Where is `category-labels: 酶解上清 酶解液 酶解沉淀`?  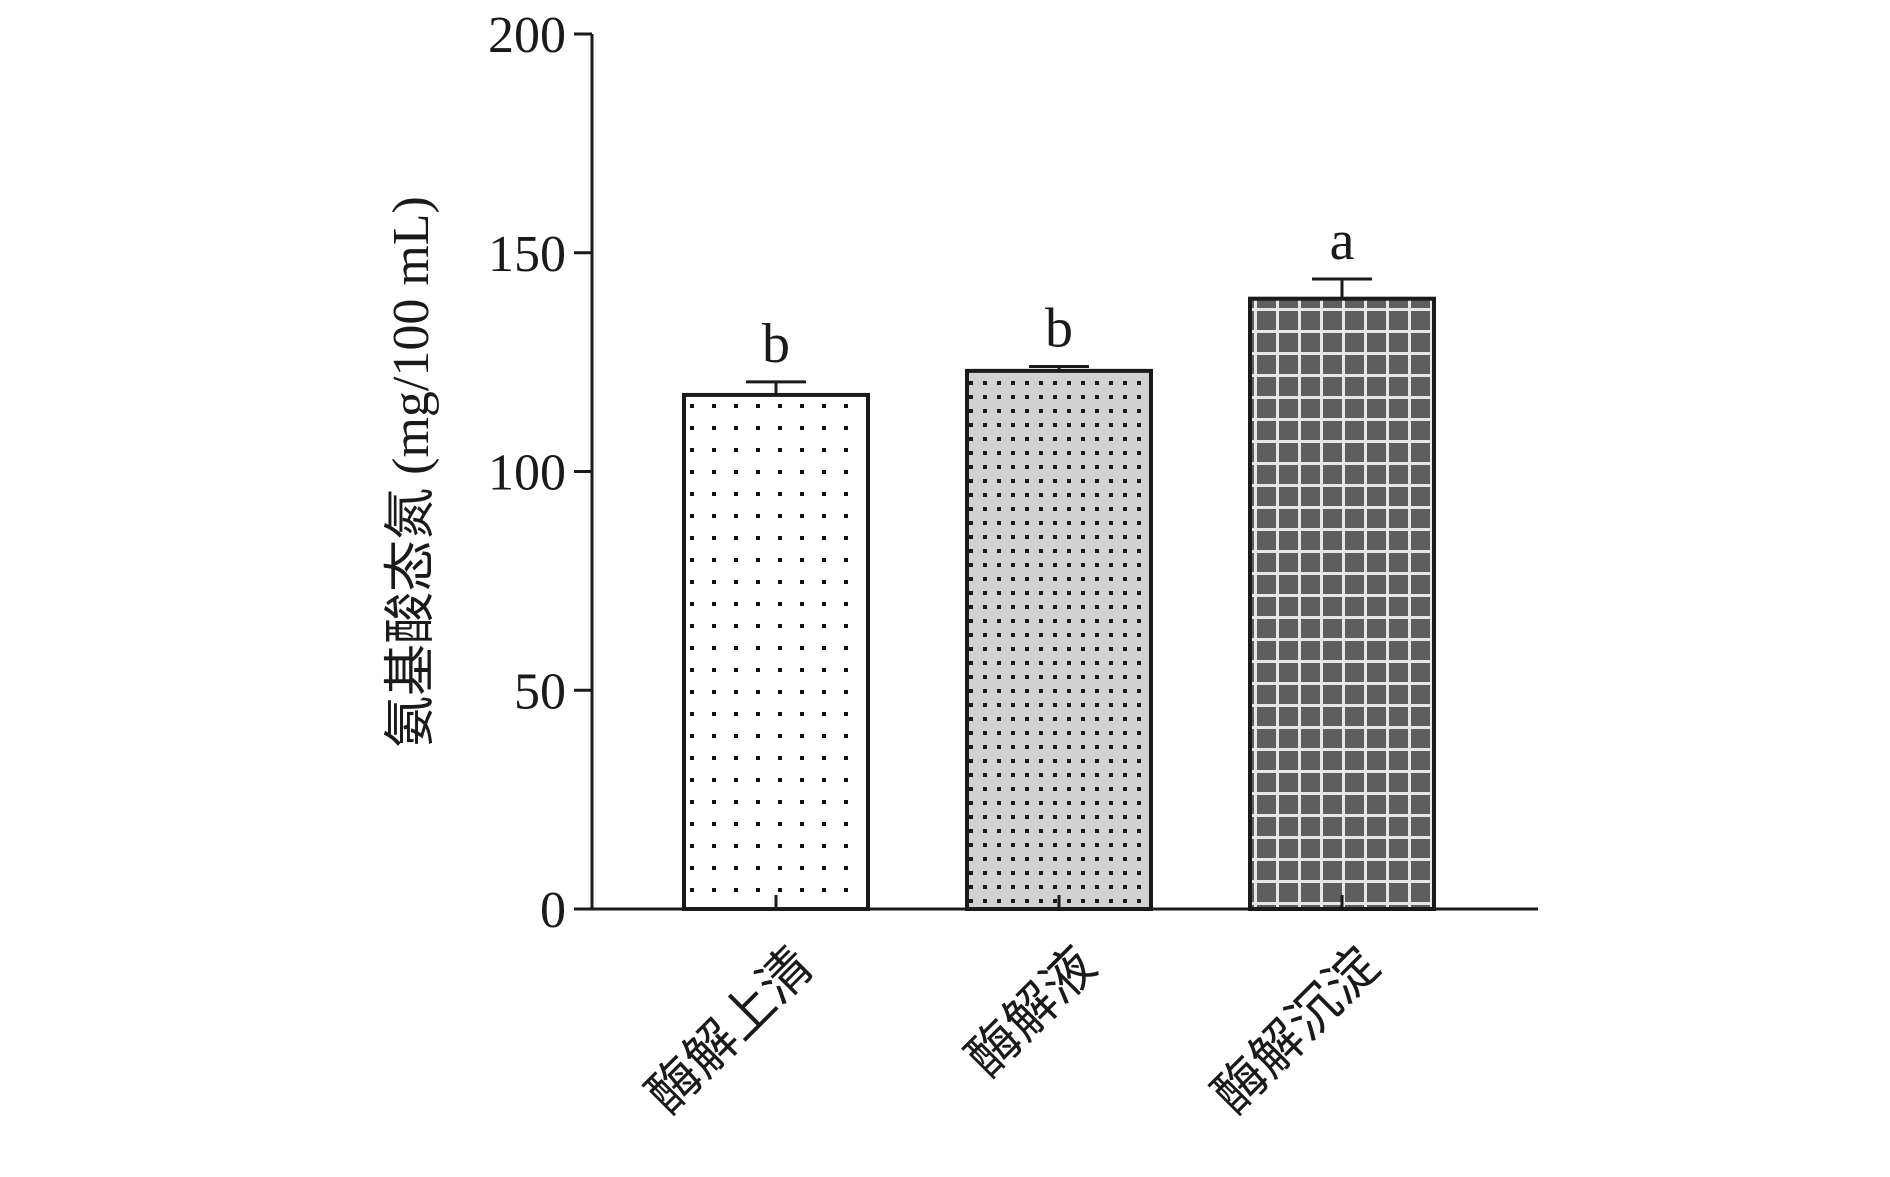
category-labels: 酶解上清 酶解液 酶解沉淀 is located at coordinates (1013, 1030).